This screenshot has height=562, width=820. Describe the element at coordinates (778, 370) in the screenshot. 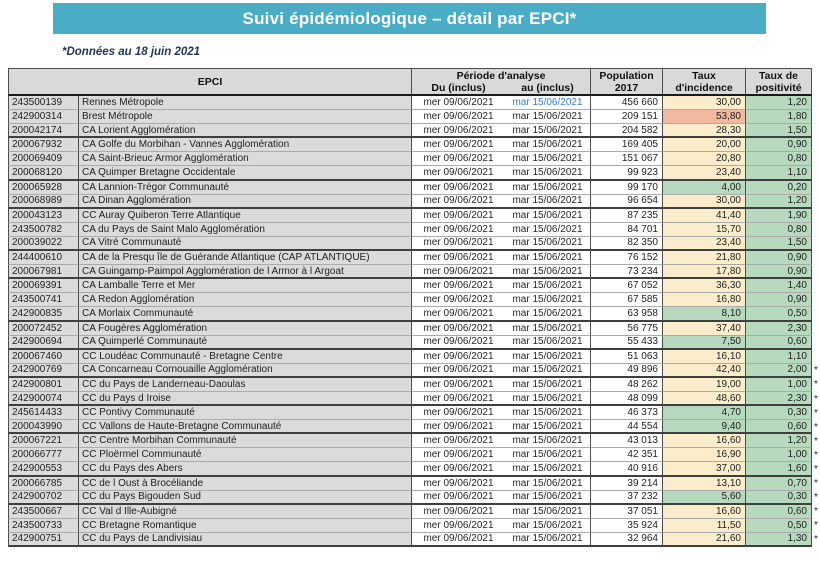

I see `positivity-rate-cell: 2,00` at that location.